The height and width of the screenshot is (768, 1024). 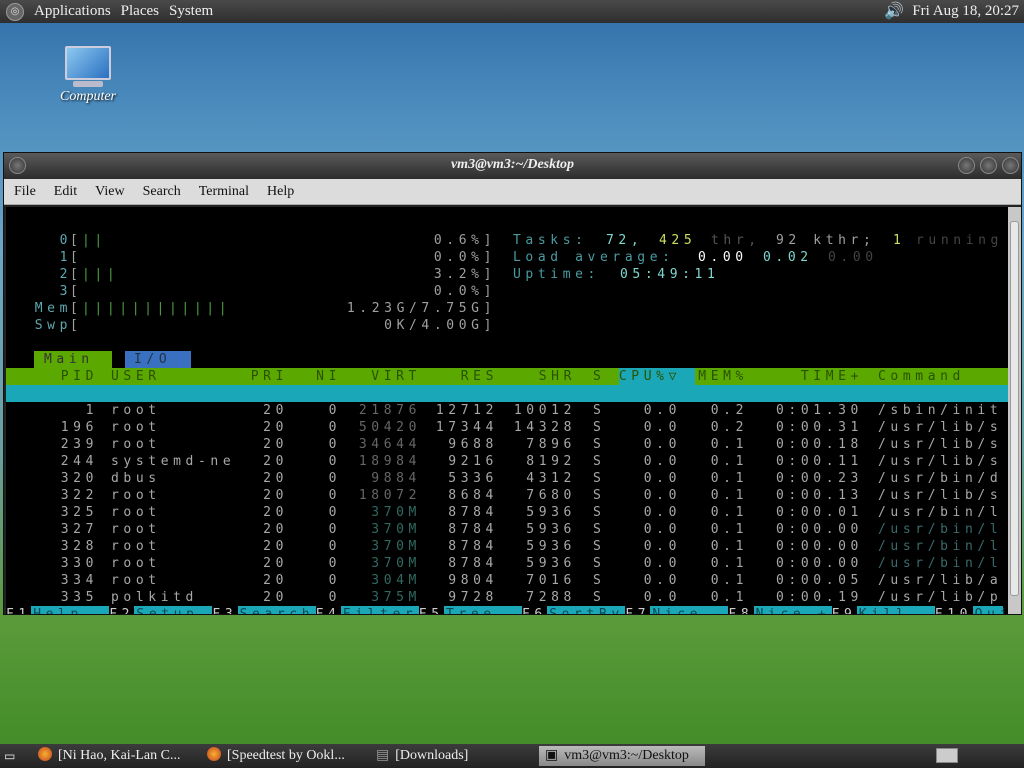 What do you see at coordinates (389, 461) in the screenshot?
I see `process-cell: 18984` at bounding box center [389, 461].